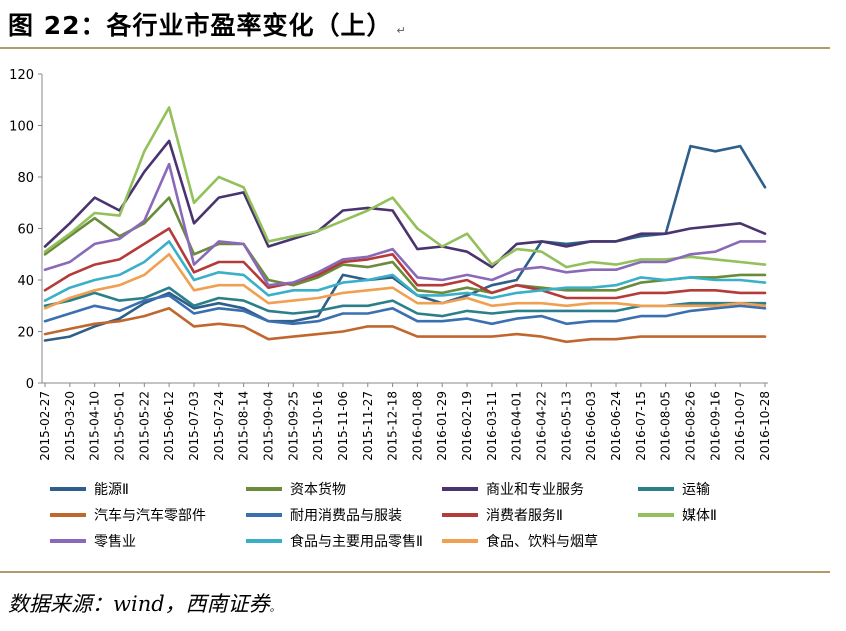  What do you see at coordinates (95, 426) in the screenshot?
I see `x-tick-label-2: 2015-04-10` at bounding box center [95, 426].